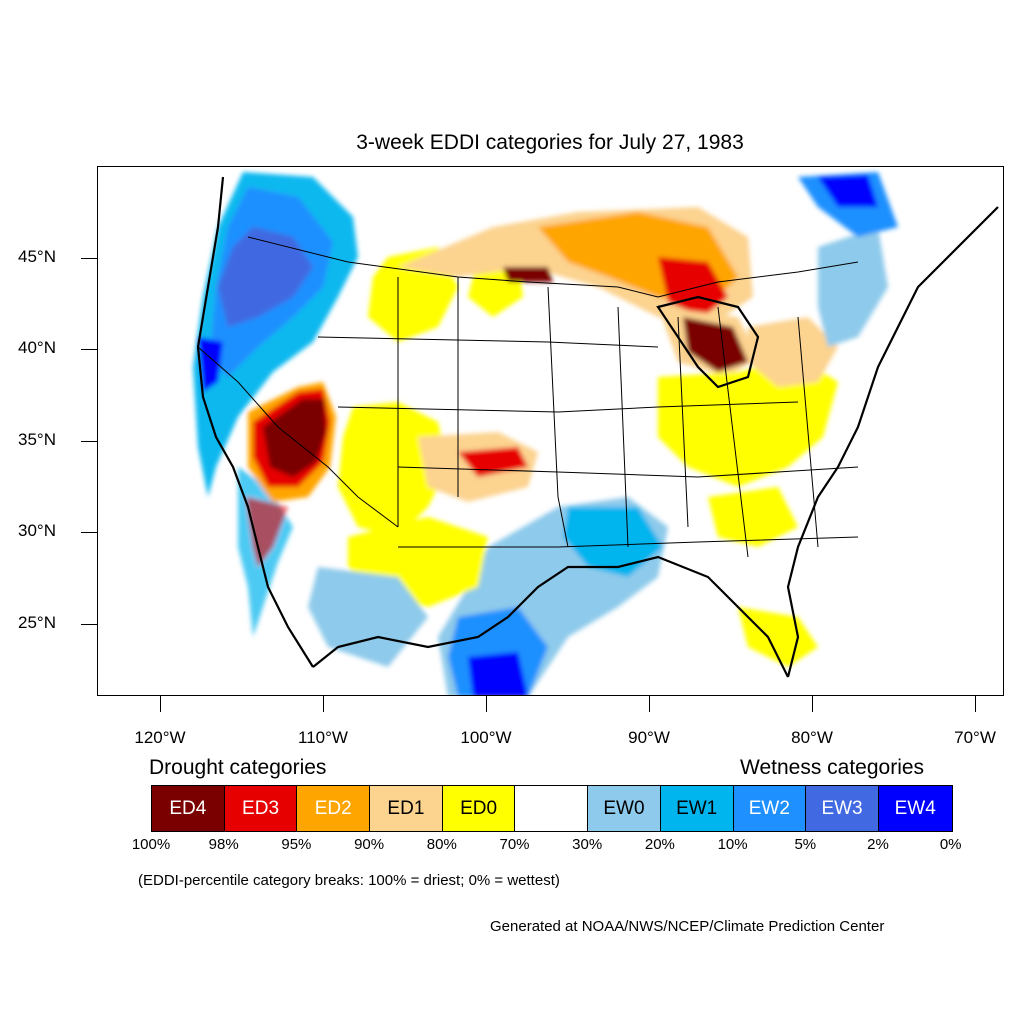 This screenshot has width=1024, height=1024. I want to click on break-label: 70%, so click(514, 844).